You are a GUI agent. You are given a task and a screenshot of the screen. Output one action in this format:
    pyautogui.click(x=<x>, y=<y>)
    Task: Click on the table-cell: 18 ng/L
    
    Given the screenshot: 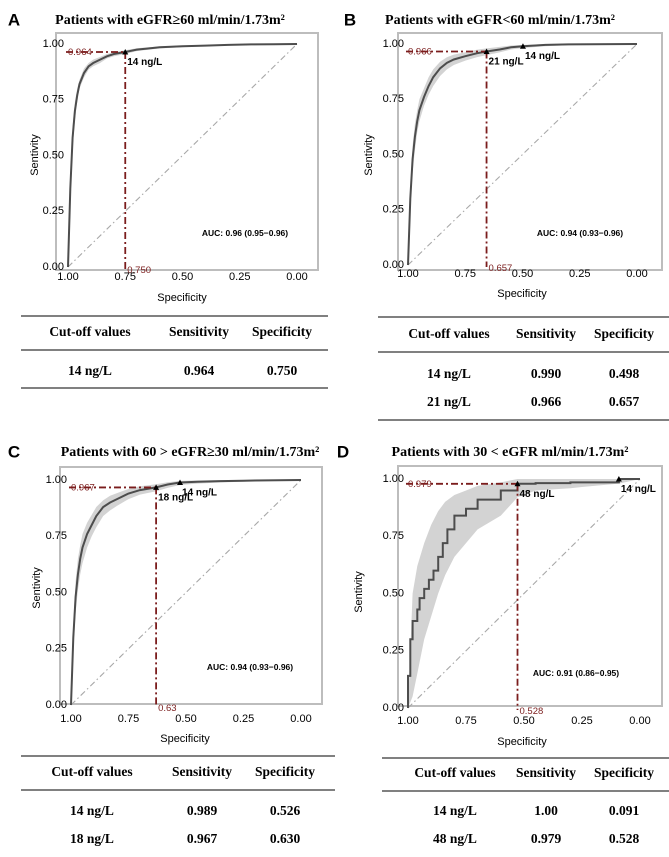 What is the action you would take?
    pyautogui.click(x=92, y=838)
    